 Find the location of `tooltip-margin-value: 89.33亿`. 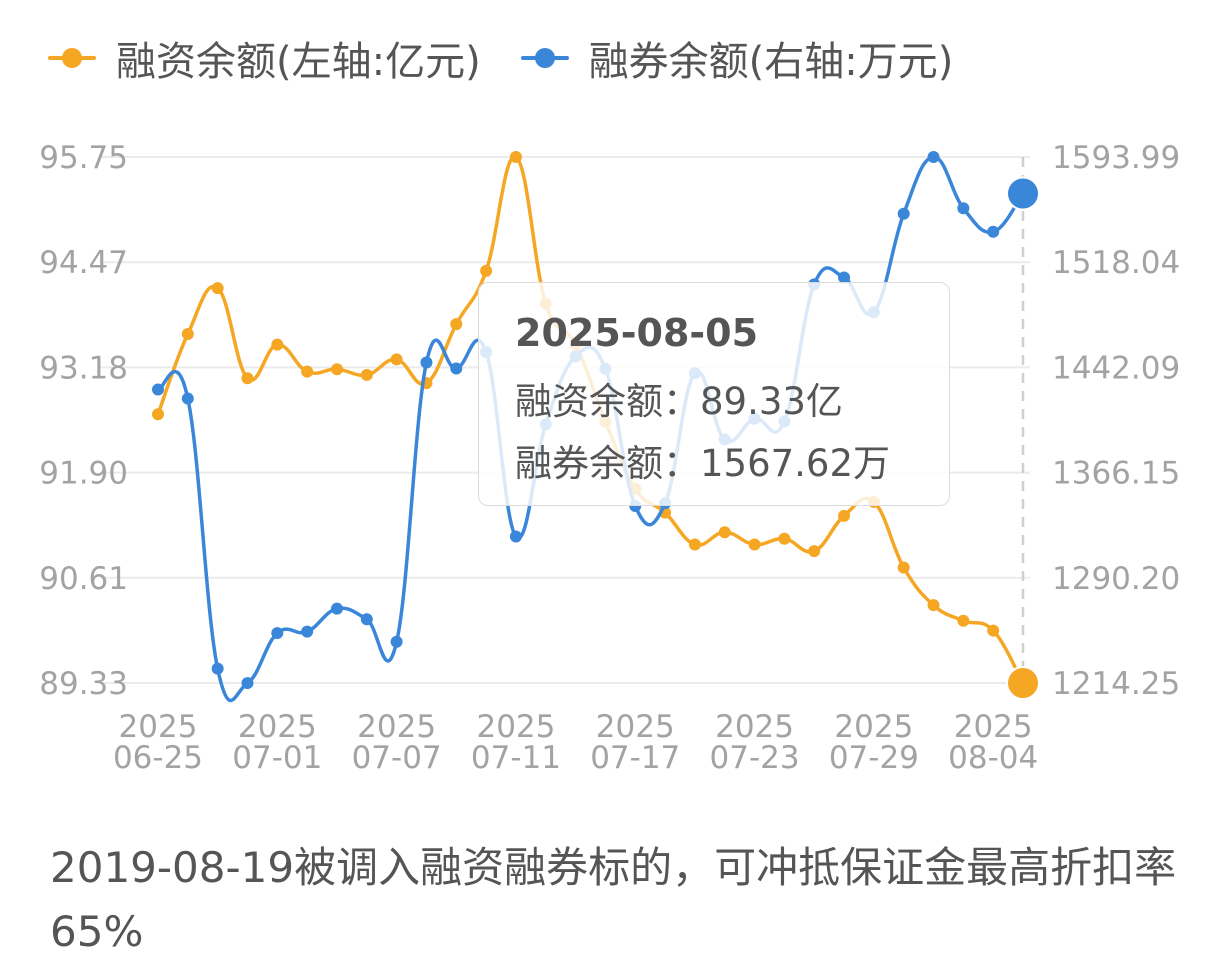

tooltip-margin-value: 89.33亿 is located at coordinates (771, 401).